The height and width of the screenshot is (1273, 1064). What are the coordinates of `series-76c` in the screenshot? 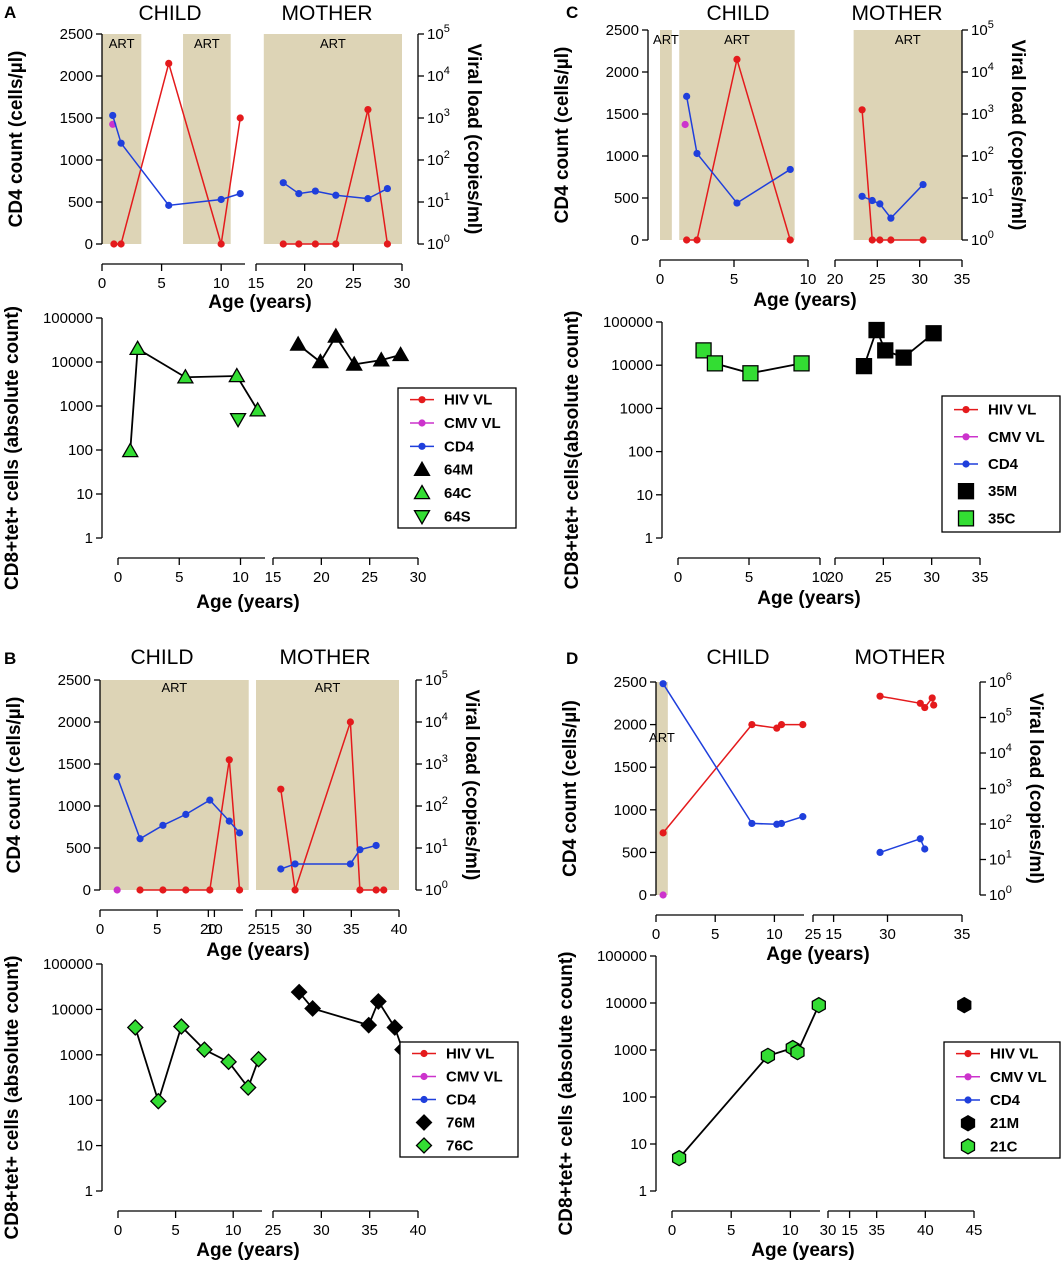 It's located at (196, 1064).